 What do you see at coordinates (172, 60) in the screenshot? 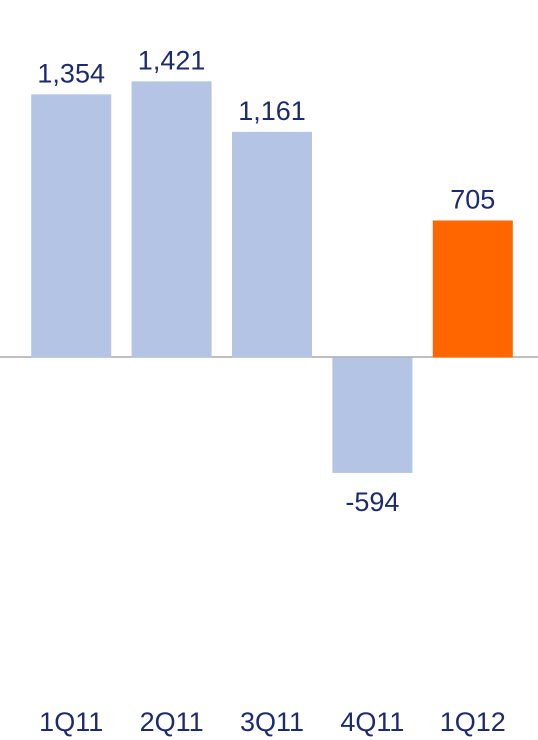
I see `value-label: 1,421` at bounding box center [172, 60].